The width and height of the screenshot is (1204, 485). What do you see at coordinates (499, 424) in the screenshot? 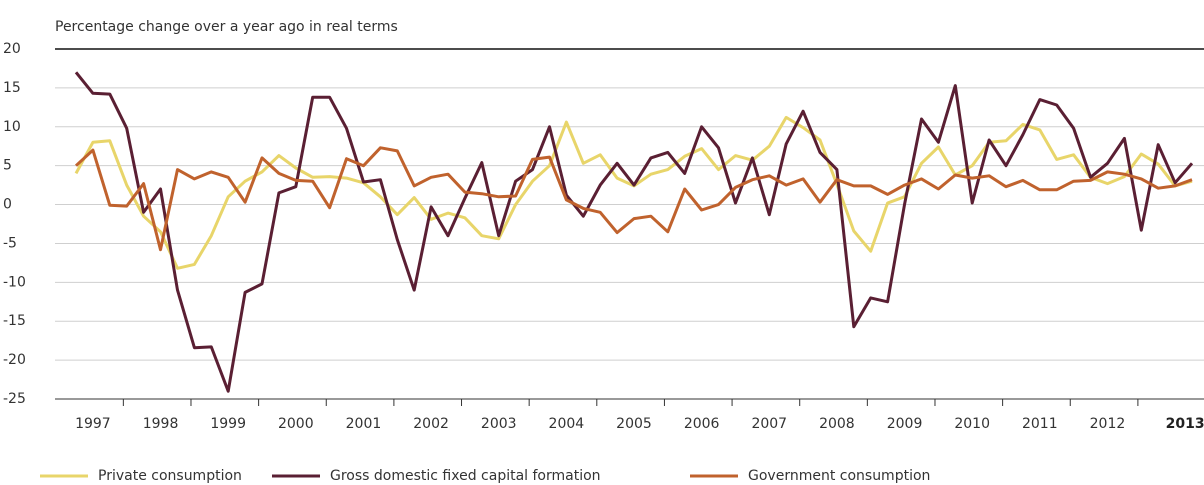
I see `x-tick-label: 2003` at bounding box center [499, 424].